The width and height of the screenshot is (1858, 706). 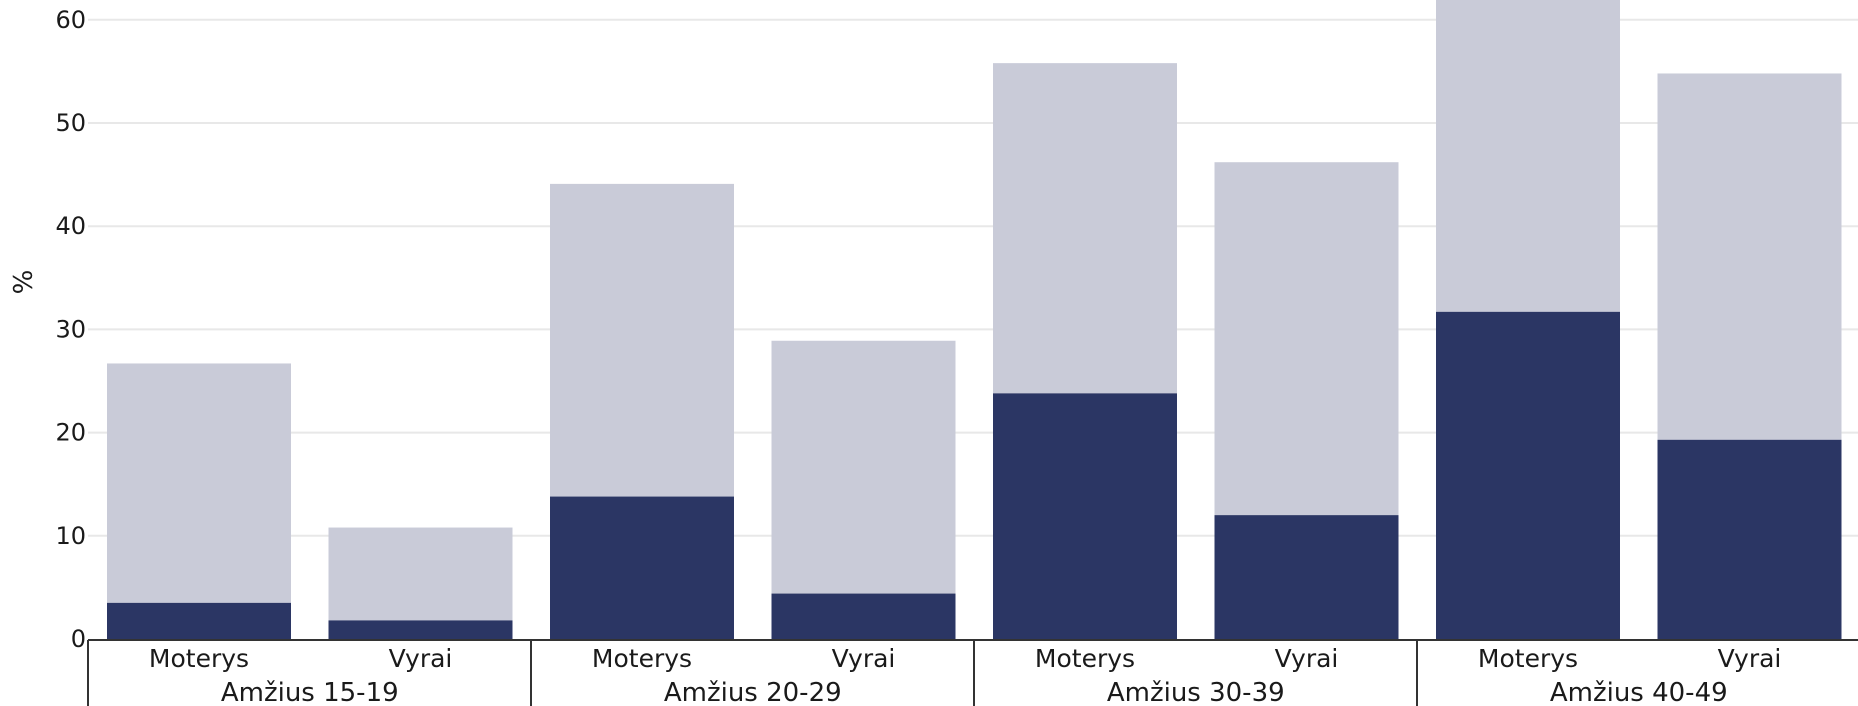 What do you see at coordinates (78, 639) in the screenshot?
I see `y-tick-label-0: 0` at bounding box center [78, 639].